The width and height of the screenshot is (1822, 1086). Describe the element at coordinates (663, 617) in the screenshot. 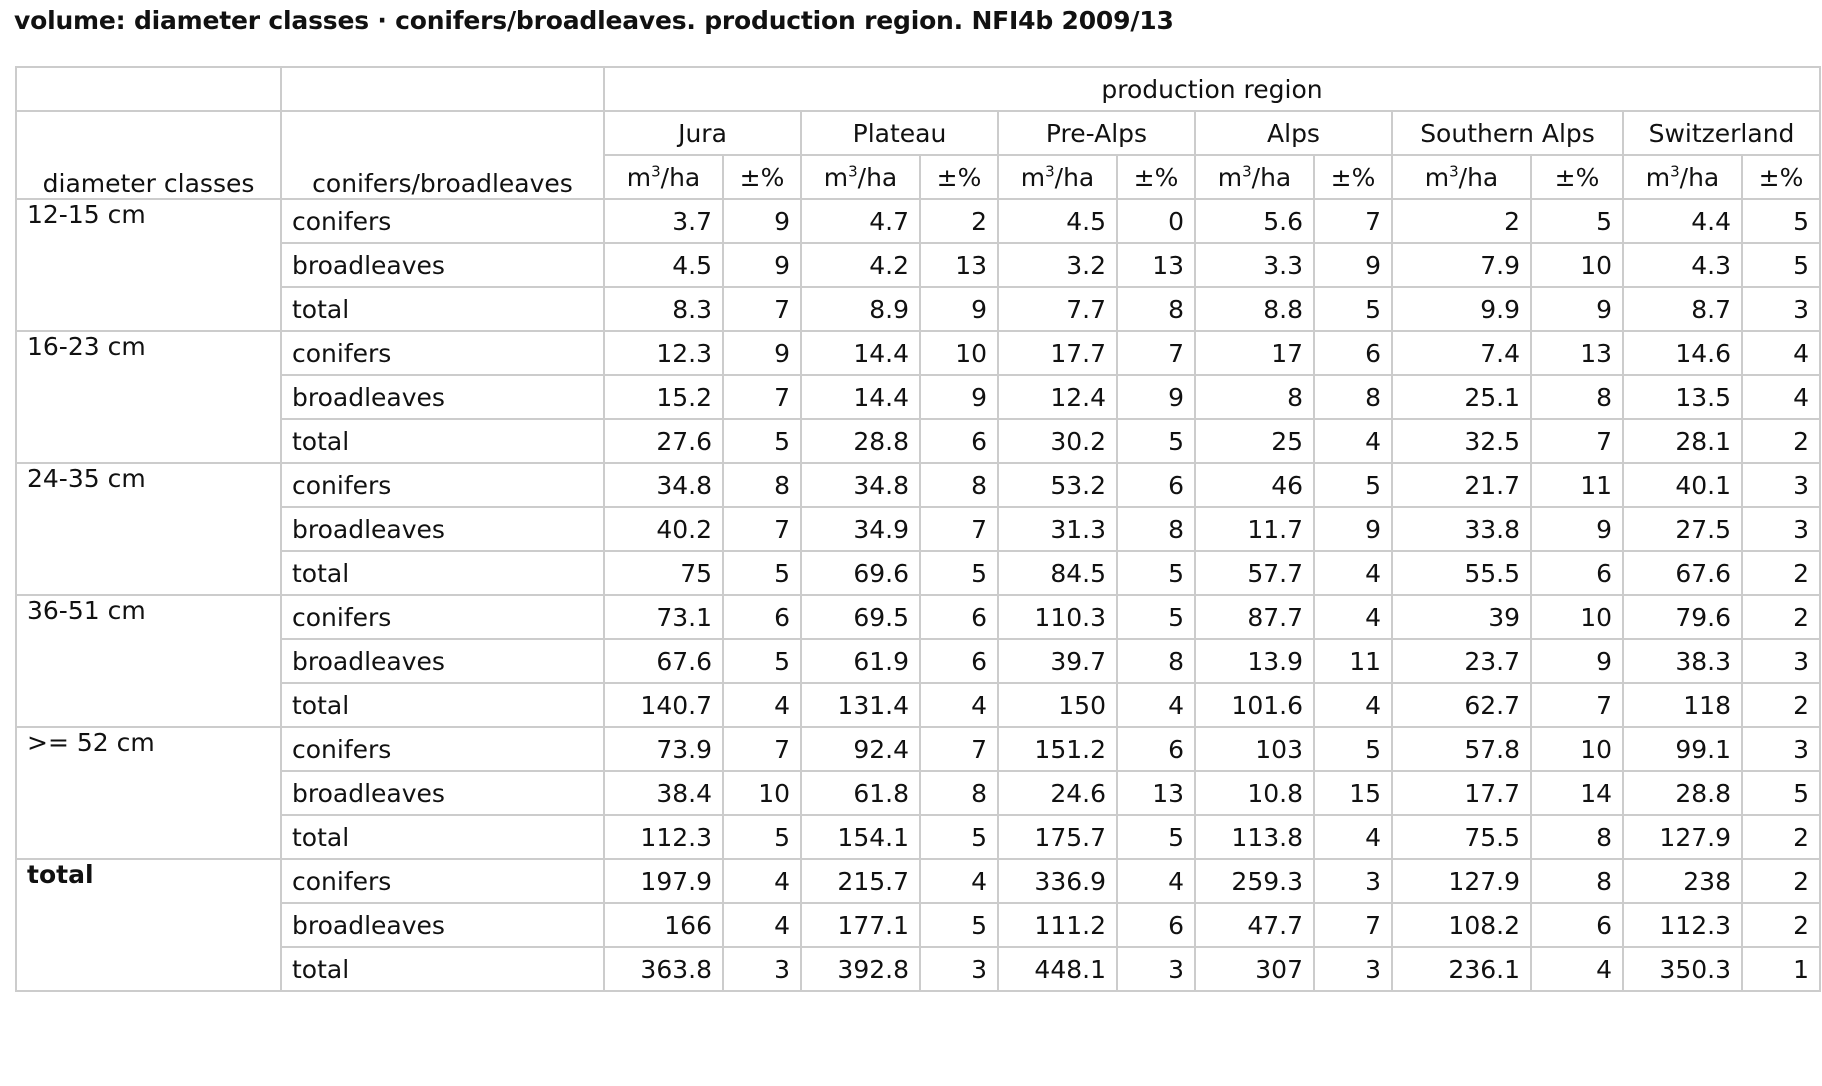

I see `volume-value-cell: 73.1` at that location.